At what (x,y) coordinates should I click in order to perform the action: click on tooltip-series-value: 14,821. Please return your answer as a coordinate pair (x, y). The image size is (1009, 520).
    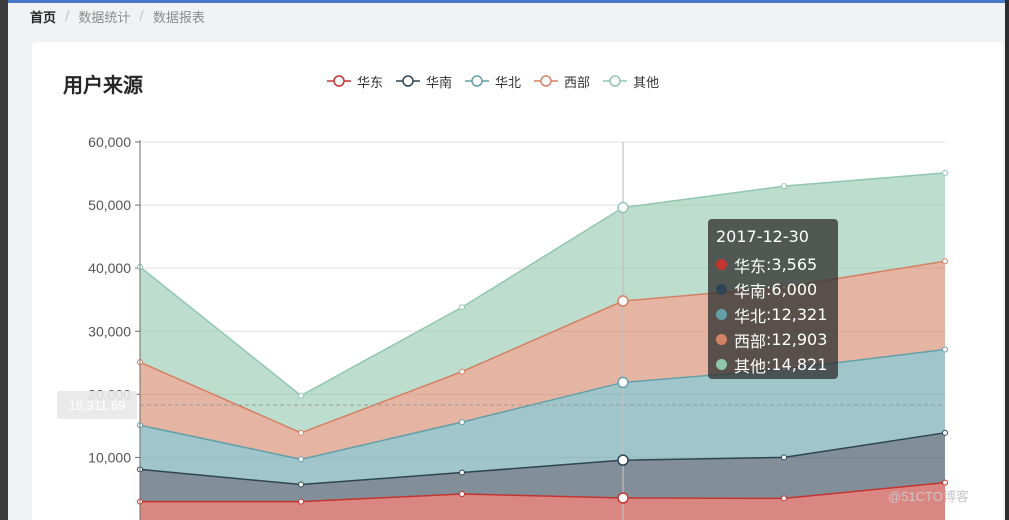
    Looking at the image, I should click on (799, 364).